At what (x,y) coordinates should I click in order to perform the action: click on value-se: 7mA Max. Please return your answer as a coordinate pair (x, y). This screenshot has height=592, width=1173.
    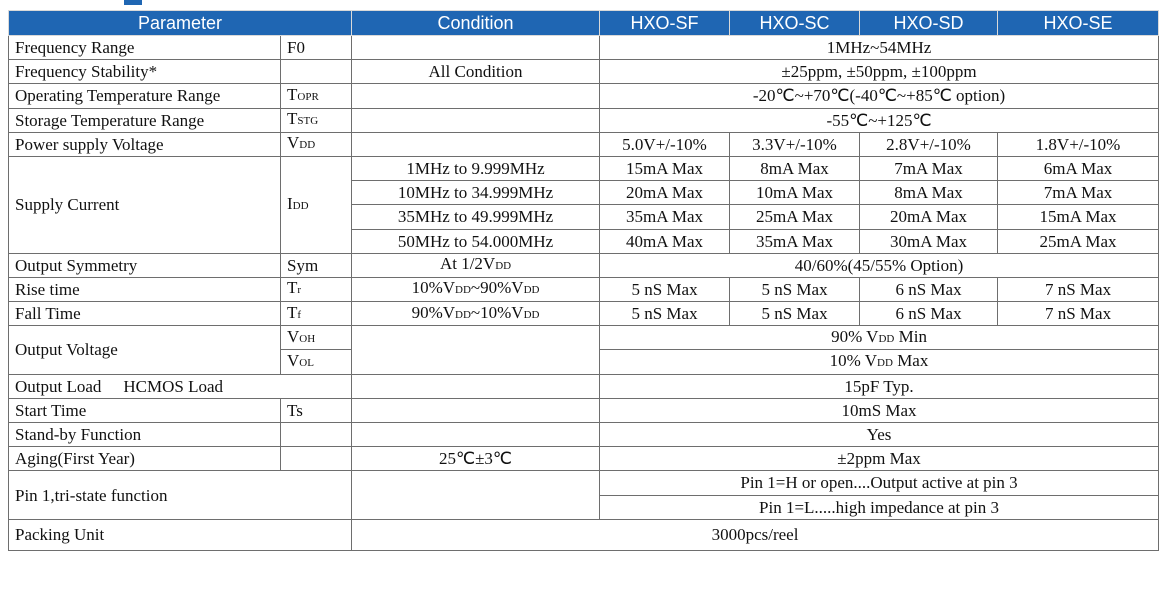
    Looking at the image, I should click on (1078, 193).